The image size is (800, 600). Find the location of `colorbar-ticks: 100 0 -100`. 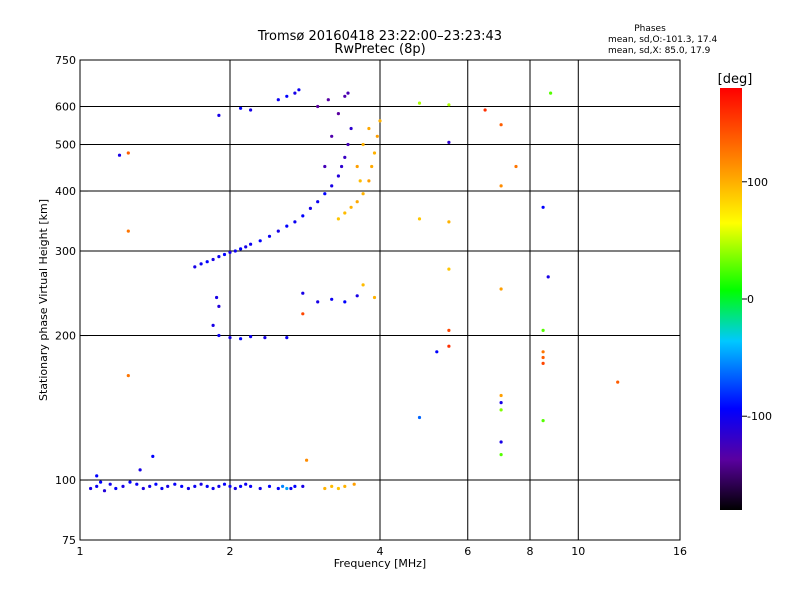

colorbar-ticks: 100 0 -100 is located at coordinates (757, 299).